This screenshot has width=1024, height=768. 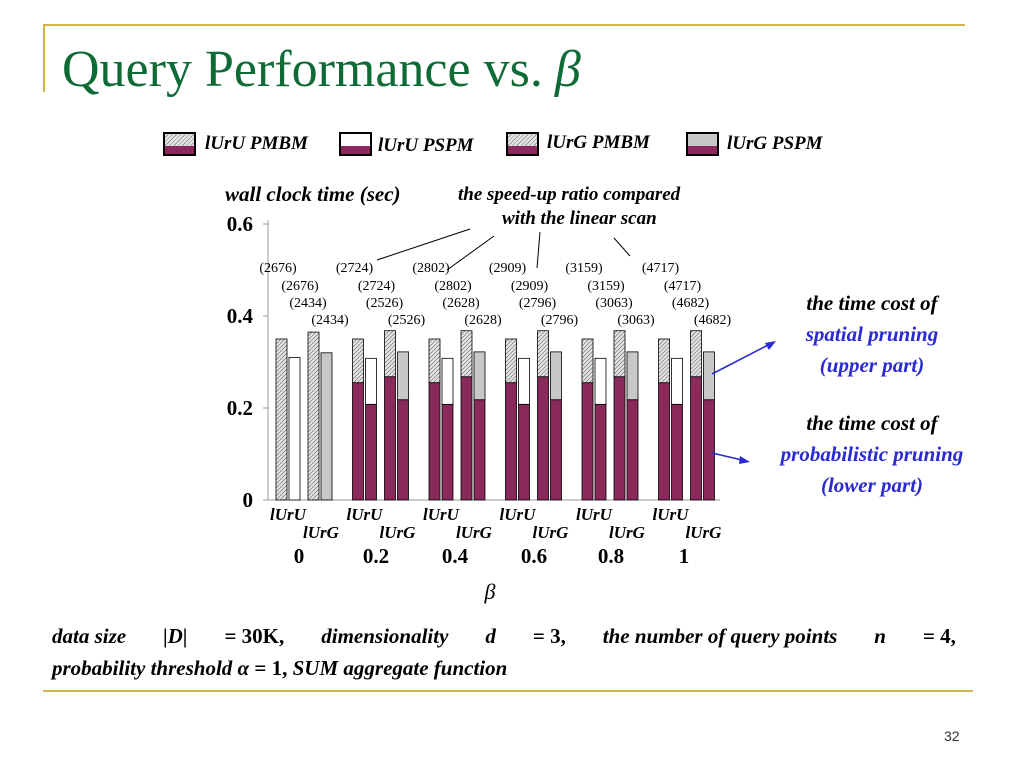 What do you see at coordinates (508, 691) in the screenshot?
I see `accent-rule-bottom` at bounding box center [508, 691].